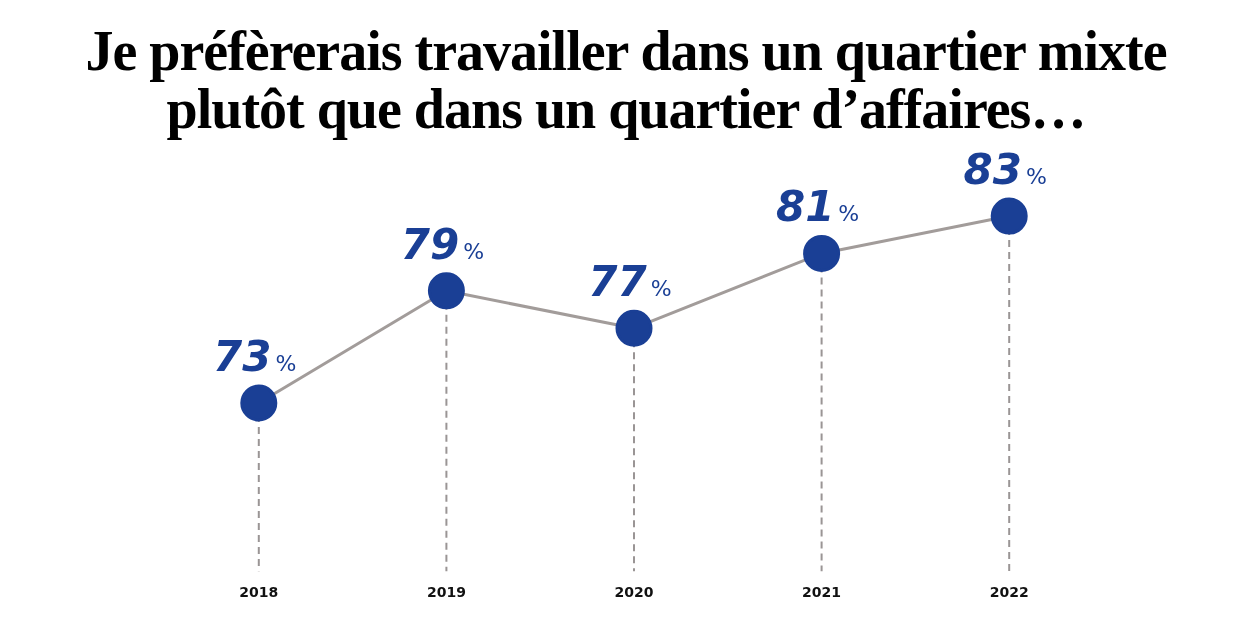 The image size is (1253, 624). What do you see at coordinates (259, 592) in the screenshot?
I see `x-tick-label: 2018` at bounding box center [259, 592].